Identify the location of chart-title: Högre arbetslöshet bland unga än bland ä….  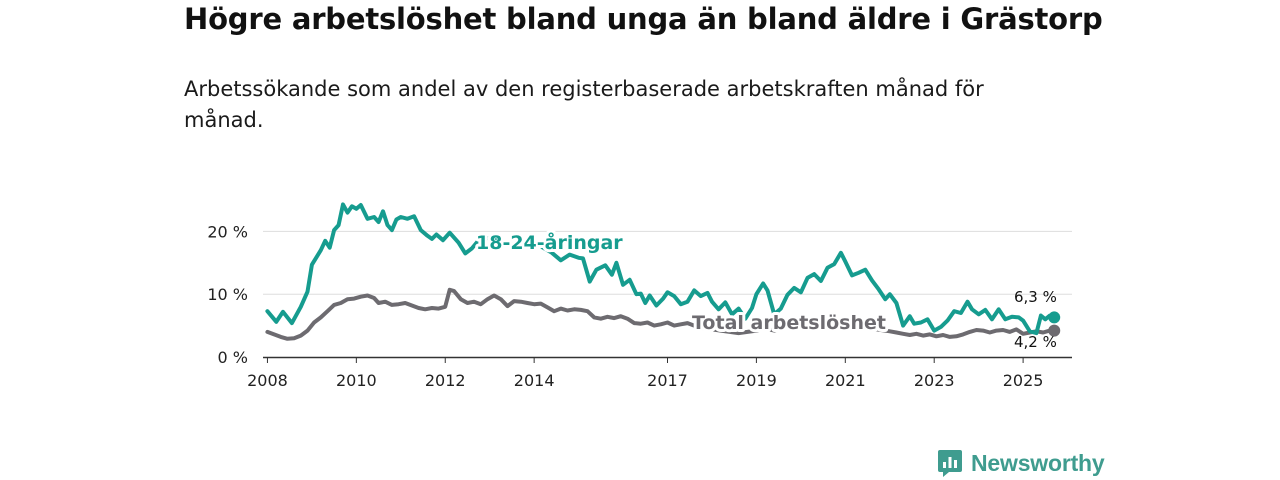
(643, 19).